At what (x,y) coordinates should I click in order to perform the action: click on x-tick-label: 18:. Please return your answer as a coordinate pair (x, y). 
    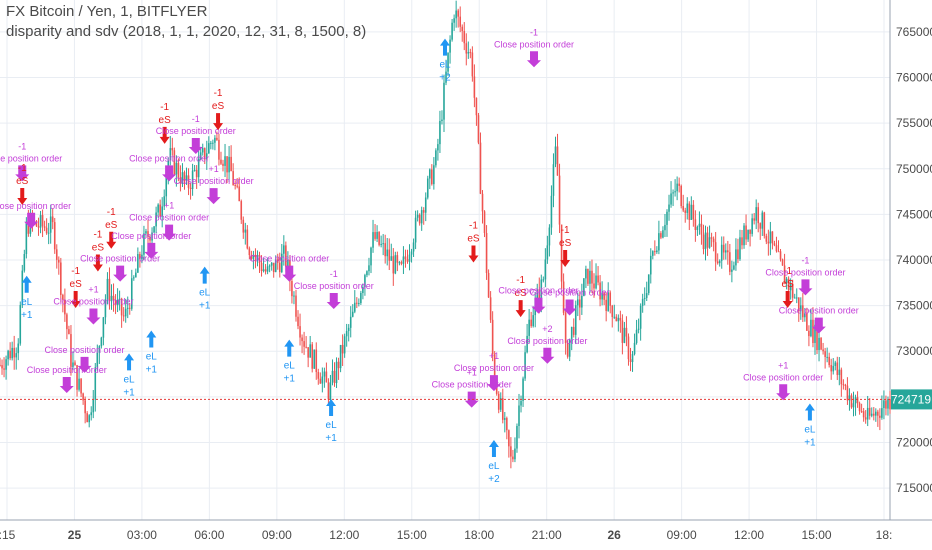
    Looking at the image, I should click on (884, 535).